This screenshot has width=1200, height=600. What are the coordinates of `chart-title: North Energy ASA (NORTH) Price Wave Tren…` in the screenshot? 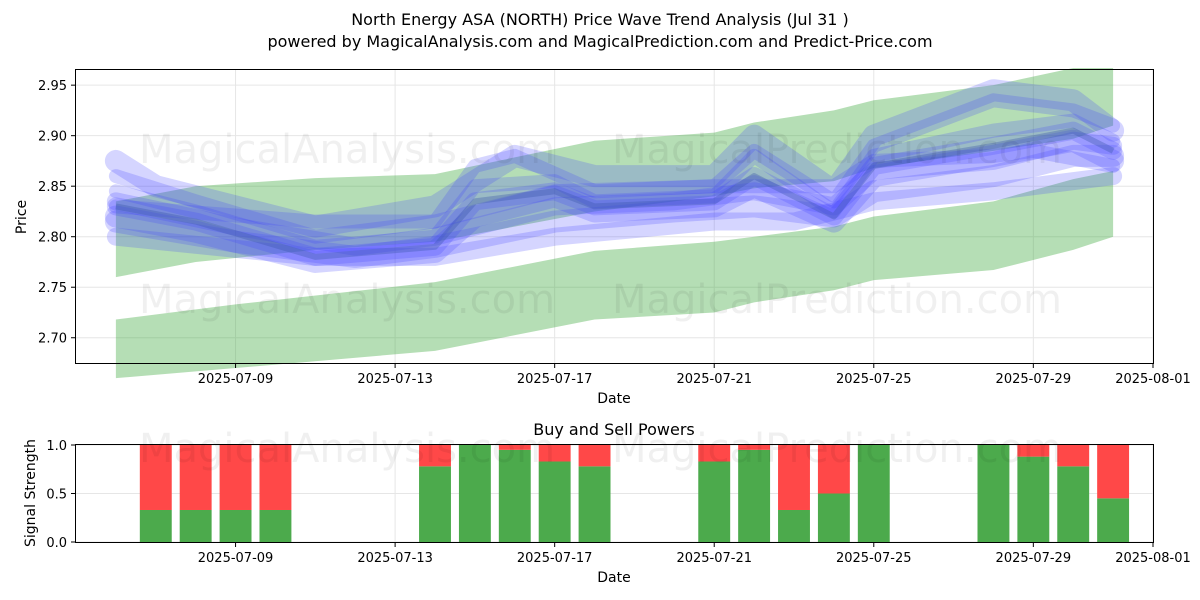 It's located at (600, 19).